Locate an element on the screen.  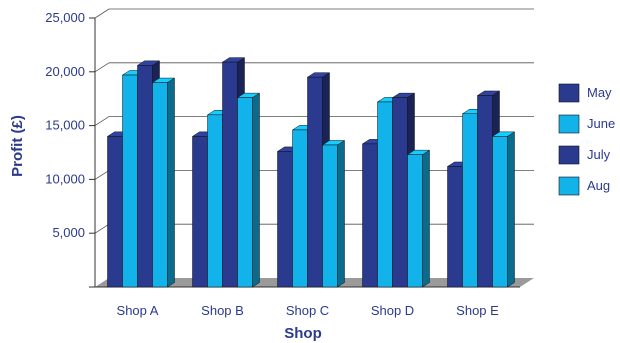
y-tick-label: 10,000 is located at coordinates (65, 178).